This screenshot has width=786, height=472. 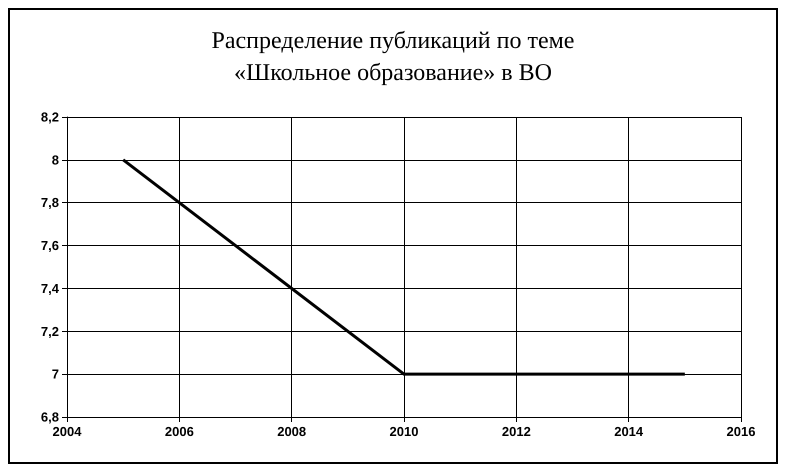 I want to click on x-tick-label: 2006, so click(x=179, y=431).